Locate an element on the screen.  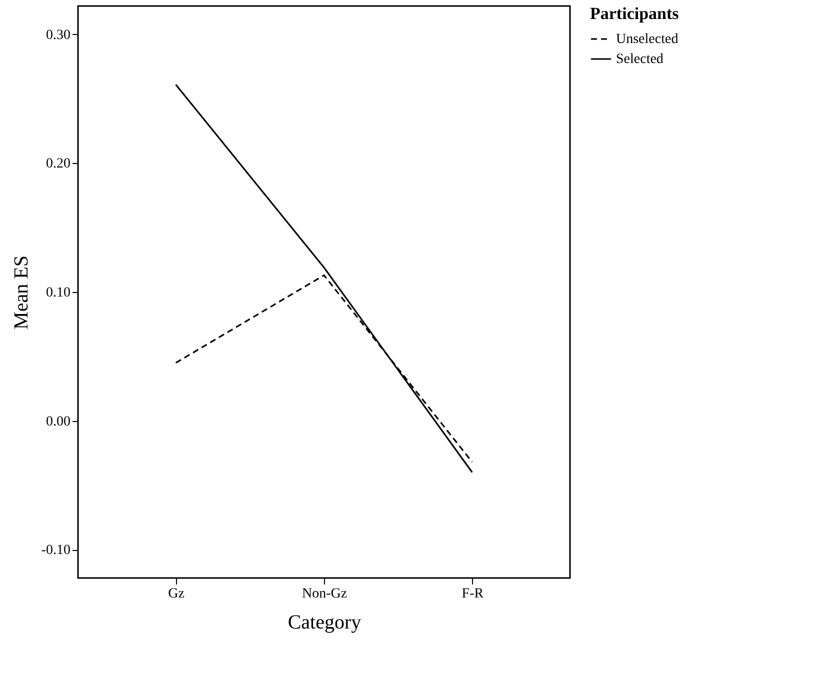
y-tick-label: -0.10 is located at coordinates (55, 550).